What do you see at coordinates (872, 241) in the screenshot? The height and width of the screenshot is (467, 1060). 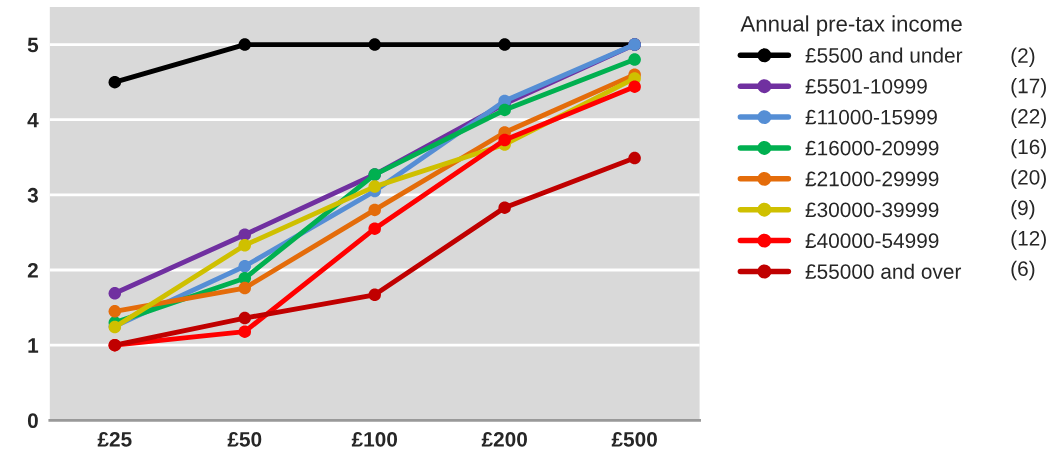 I see `legend-label: £40000-54999` at bounding box center [872, 241].